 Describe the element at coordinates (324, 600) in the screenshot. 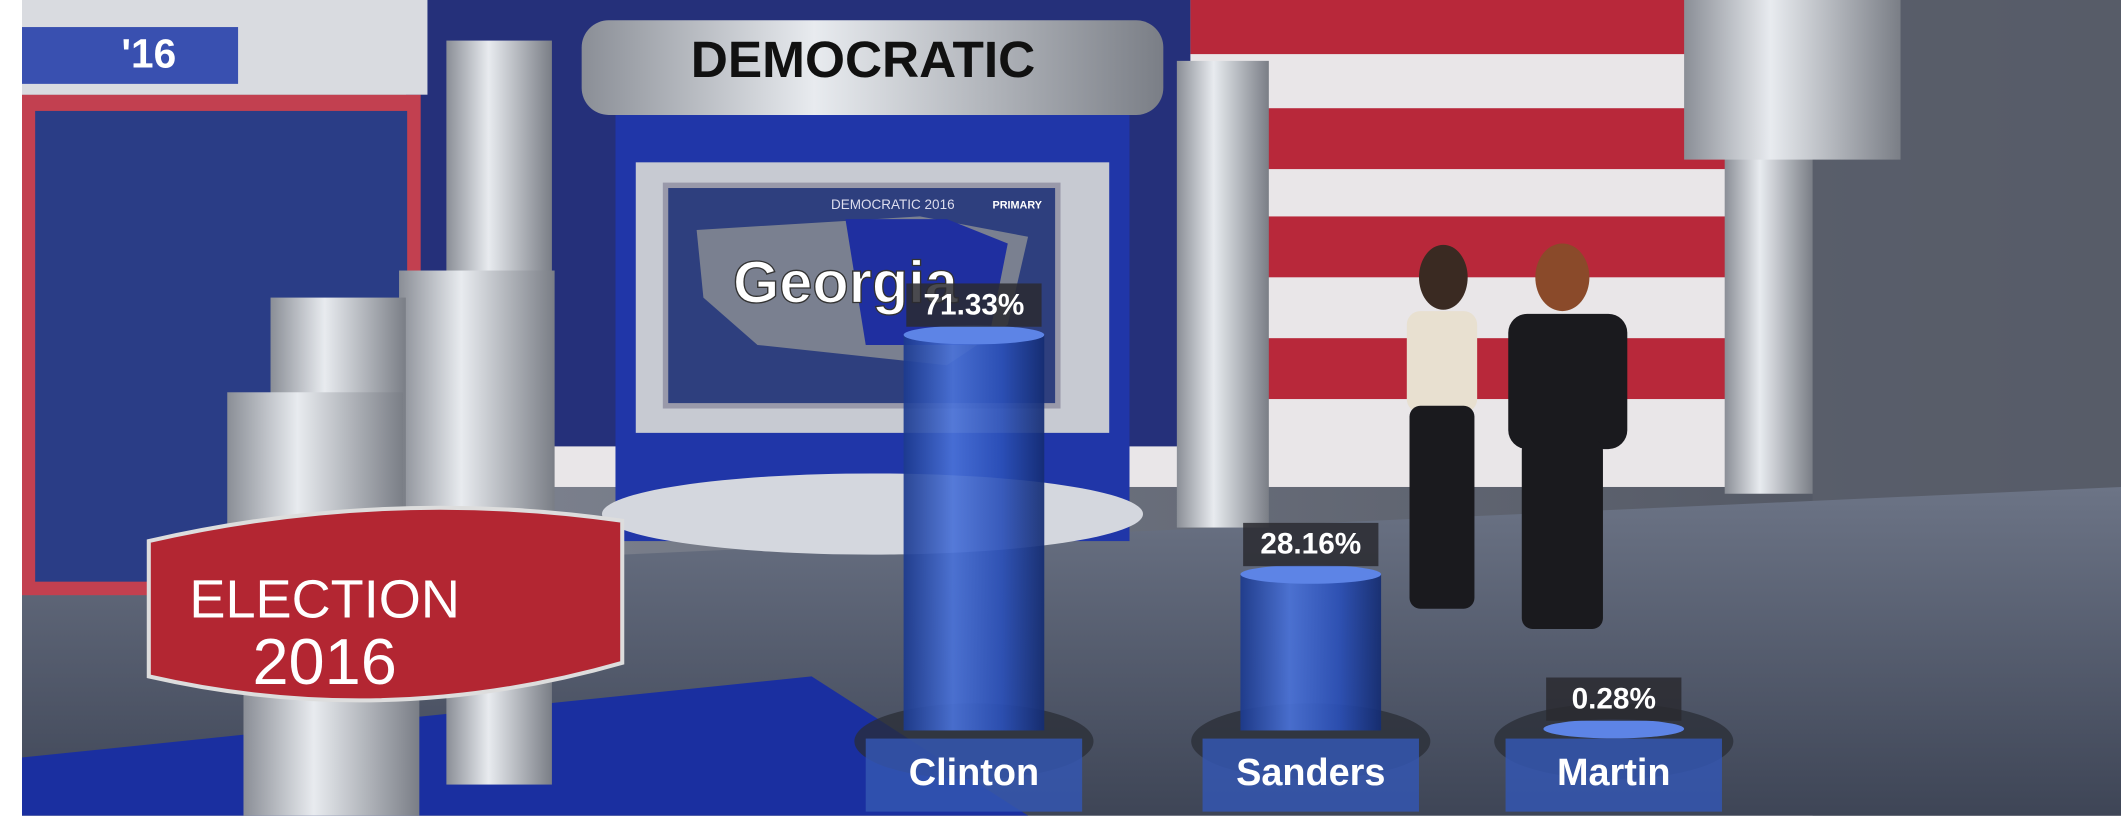

I see `logo-top: ELECTION` at that location.